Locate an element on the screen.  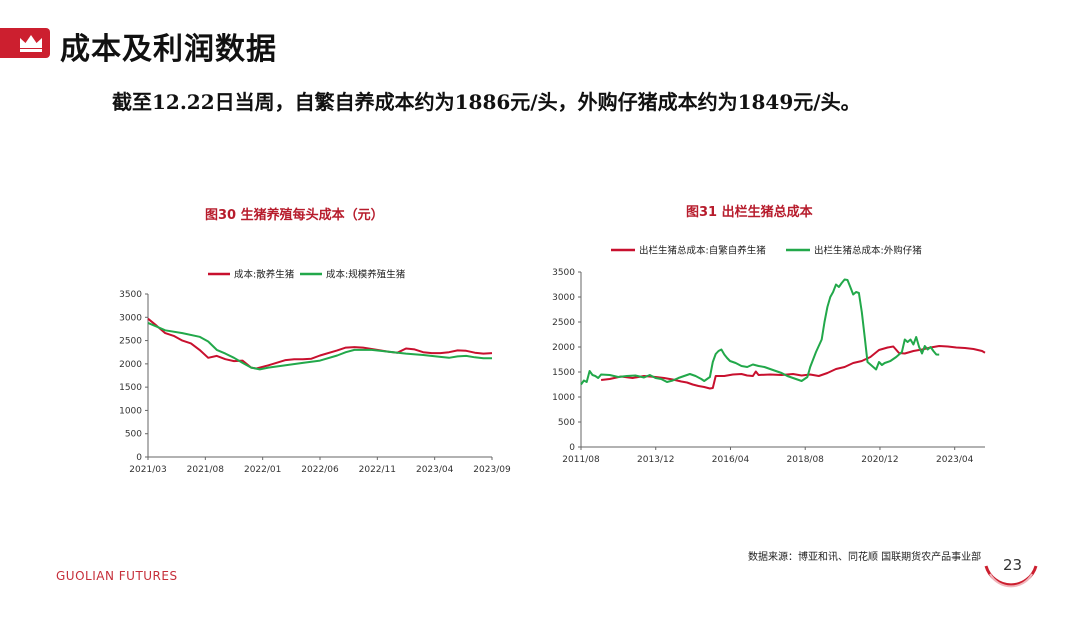
chart2-y-tick-label: 3500 is located at coordinates (563, 273).